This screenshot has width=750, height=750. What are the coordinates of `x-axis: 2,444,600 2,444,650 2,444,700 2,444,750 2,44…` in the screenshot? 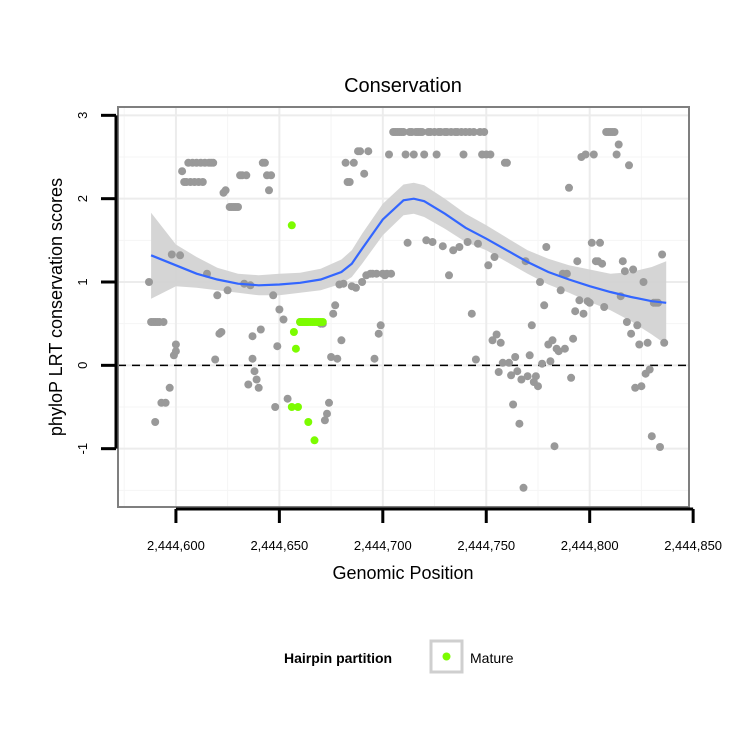 It's located at (434, 530).